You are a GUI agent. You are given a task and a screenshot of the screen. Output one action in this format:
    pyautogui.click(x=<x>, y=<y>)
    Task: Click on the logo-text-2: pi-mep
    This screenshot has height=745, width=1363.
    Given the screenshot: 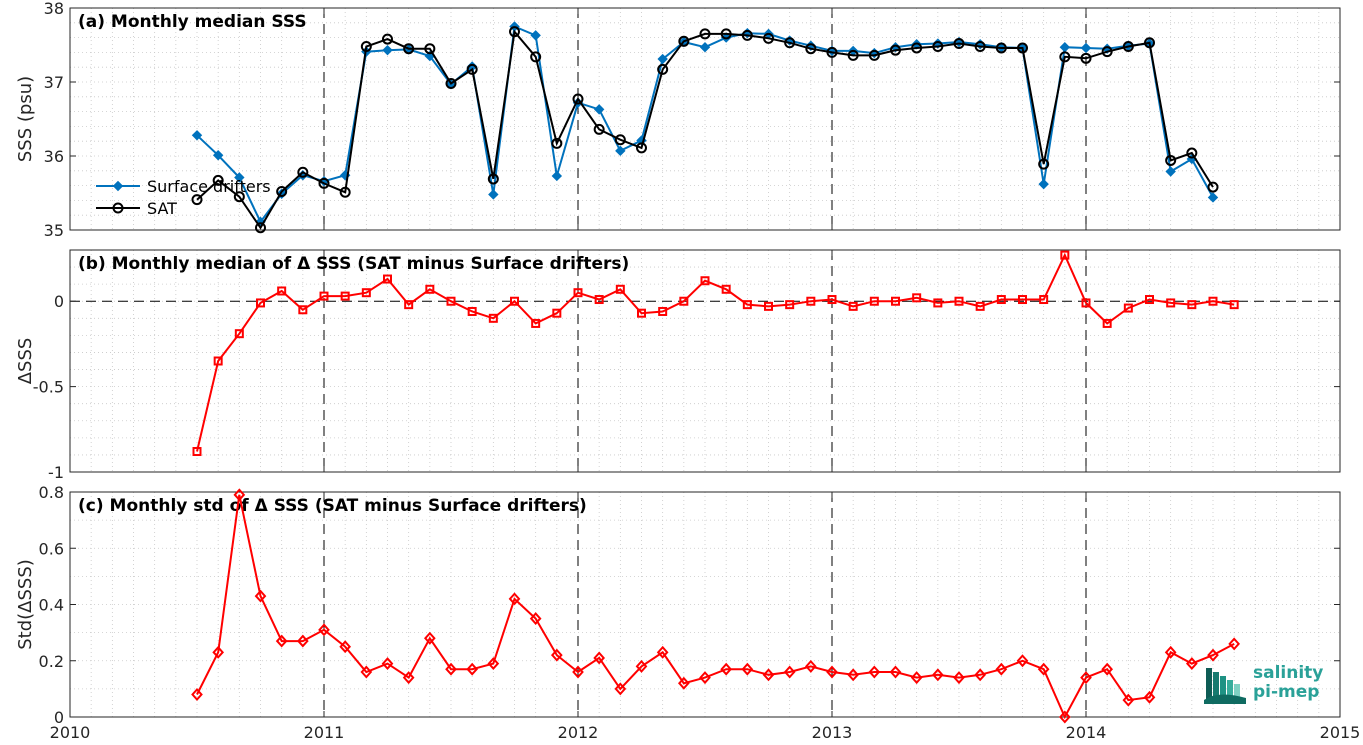 What is the action you would take?
    pyautogui.click(x=1286, y=692)
    